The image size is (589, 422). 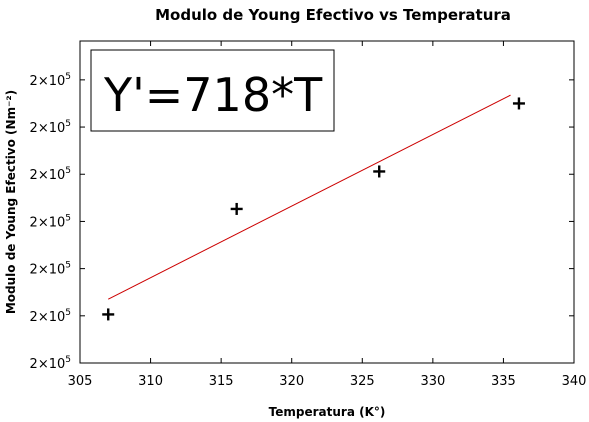 I want to click on x-tick-label: 315, so click(x=221, y=381).